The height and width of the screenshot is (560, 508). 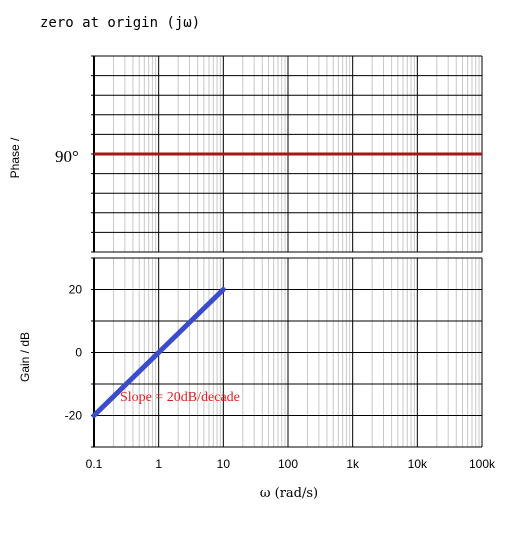 I want to click on gain-axis-label: Gain / dB, so click(x=25, y=357).